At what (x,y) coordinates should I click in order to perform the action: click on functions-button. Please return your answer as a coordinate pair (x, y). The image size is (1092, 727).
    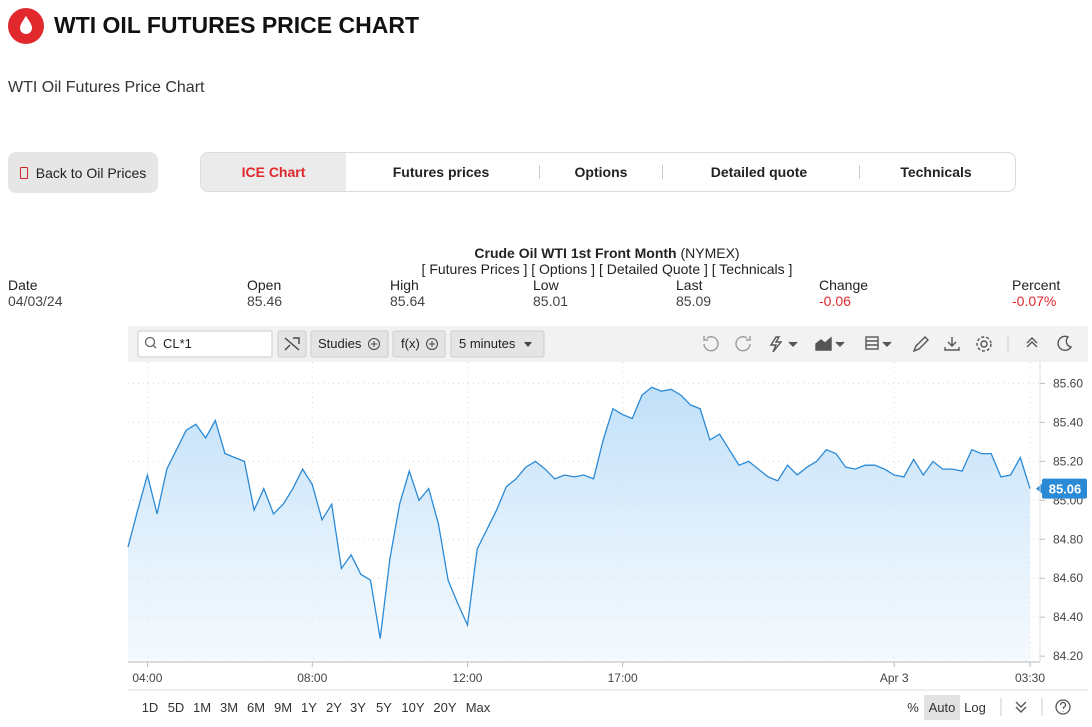
    Looking at the image, I should click on (419, 344).